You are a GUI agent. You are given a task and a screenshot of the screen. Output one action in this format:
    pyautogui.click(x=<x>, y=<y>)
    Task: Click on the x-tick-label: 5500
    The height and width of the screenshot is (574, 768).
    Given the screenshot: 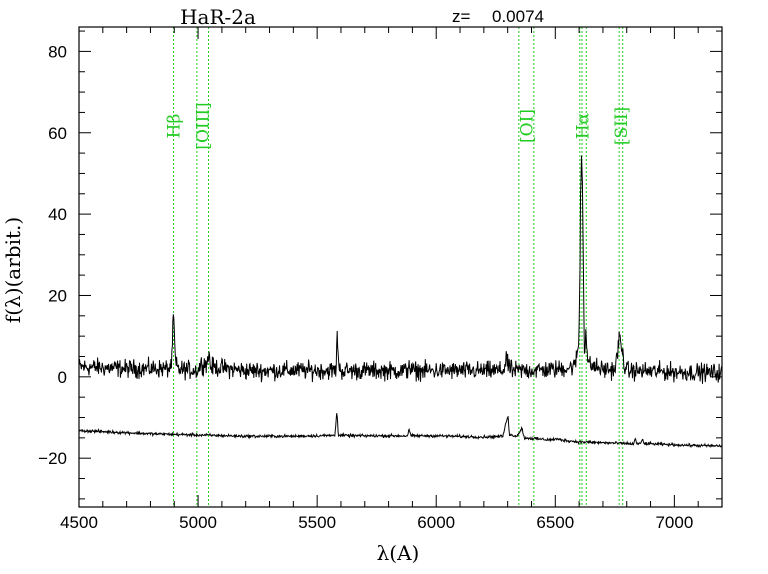 What is the action you would take?
    pyautogui.click(x=317, y=522)
    